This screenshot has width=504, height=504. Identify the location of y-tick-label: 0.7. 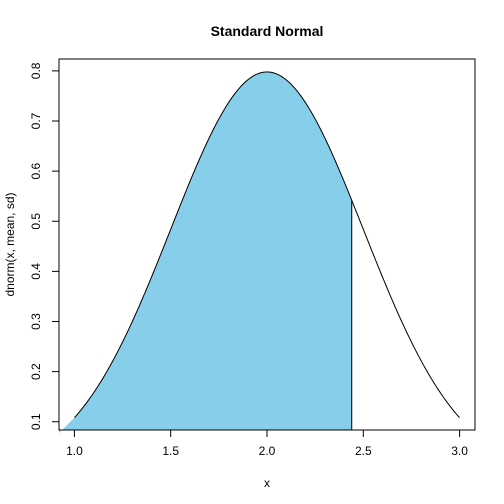
(36, 120).